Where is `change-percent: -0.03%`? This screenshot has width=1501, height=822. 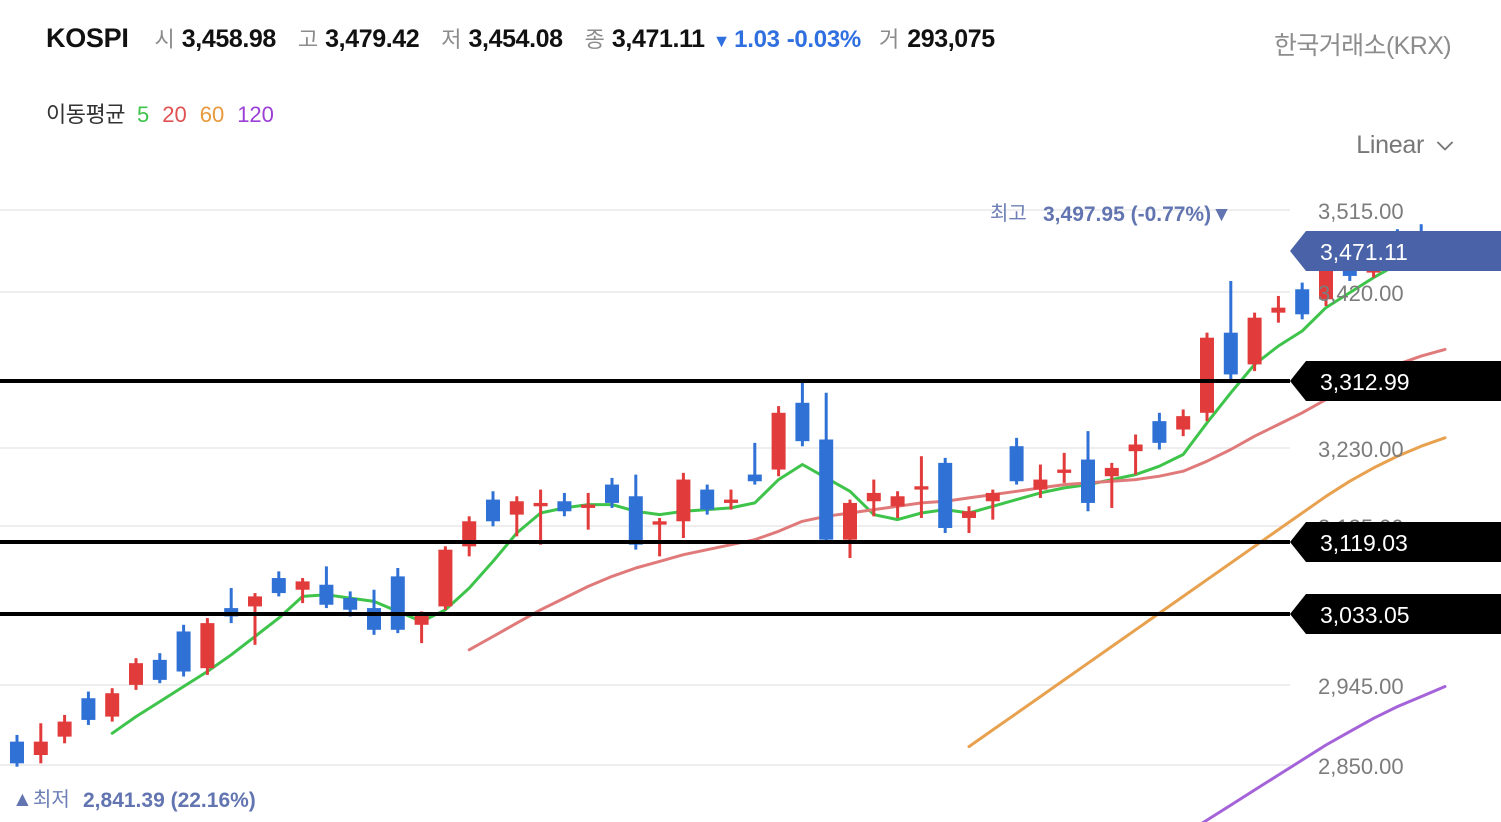 change-percent: -0.03% is located at coordinates (824, 39).